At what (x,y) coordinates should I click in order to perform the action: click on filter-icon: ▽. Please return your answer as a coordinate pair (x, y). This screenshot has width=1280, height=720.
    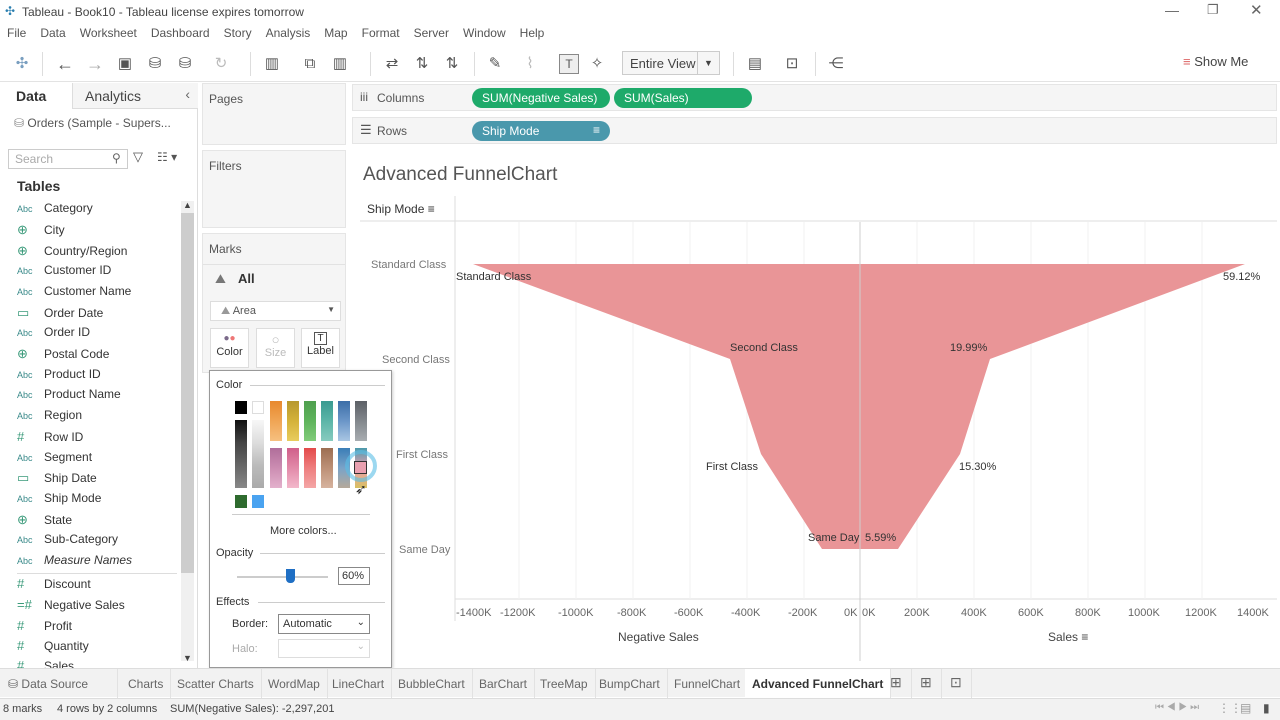
    Looking at the image, I should click on (138, 156).